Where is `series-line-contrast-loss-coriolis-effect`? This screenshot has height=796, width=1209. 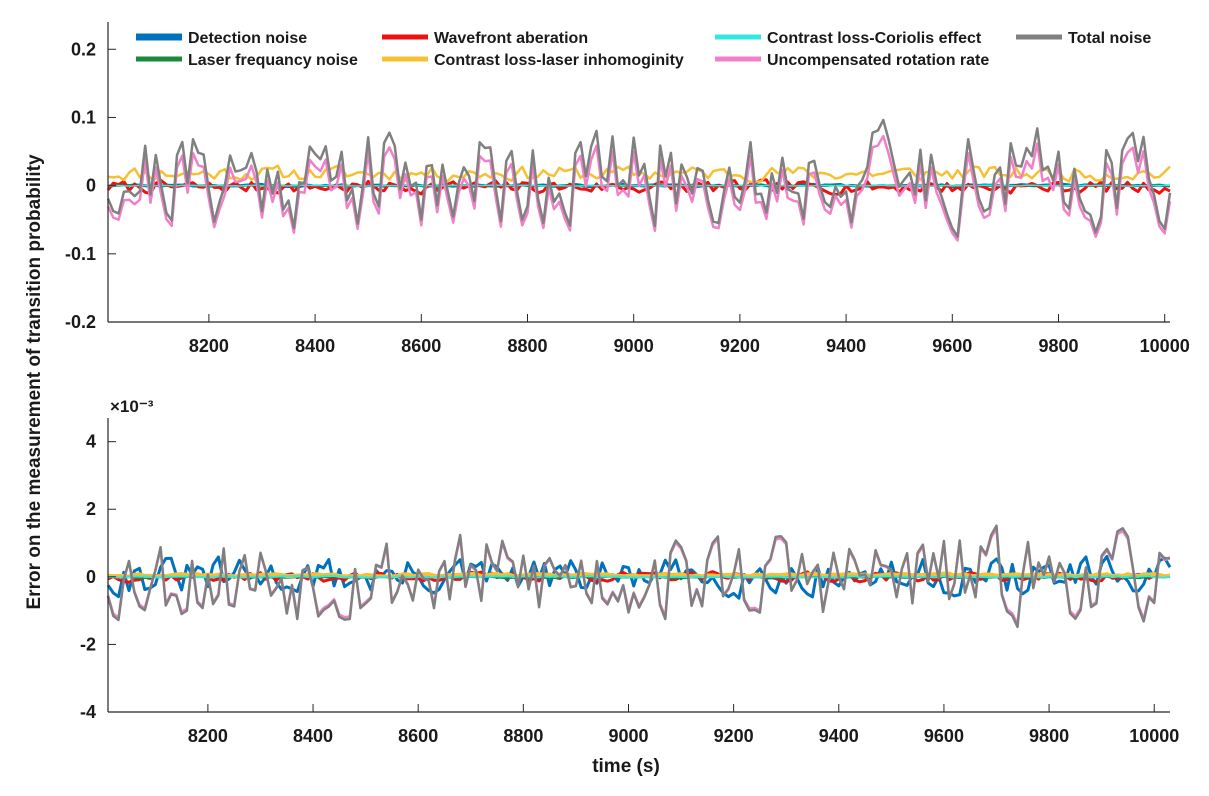
series-line-contrast-loss-coriolis-effect is located at coordinates (639, 576).